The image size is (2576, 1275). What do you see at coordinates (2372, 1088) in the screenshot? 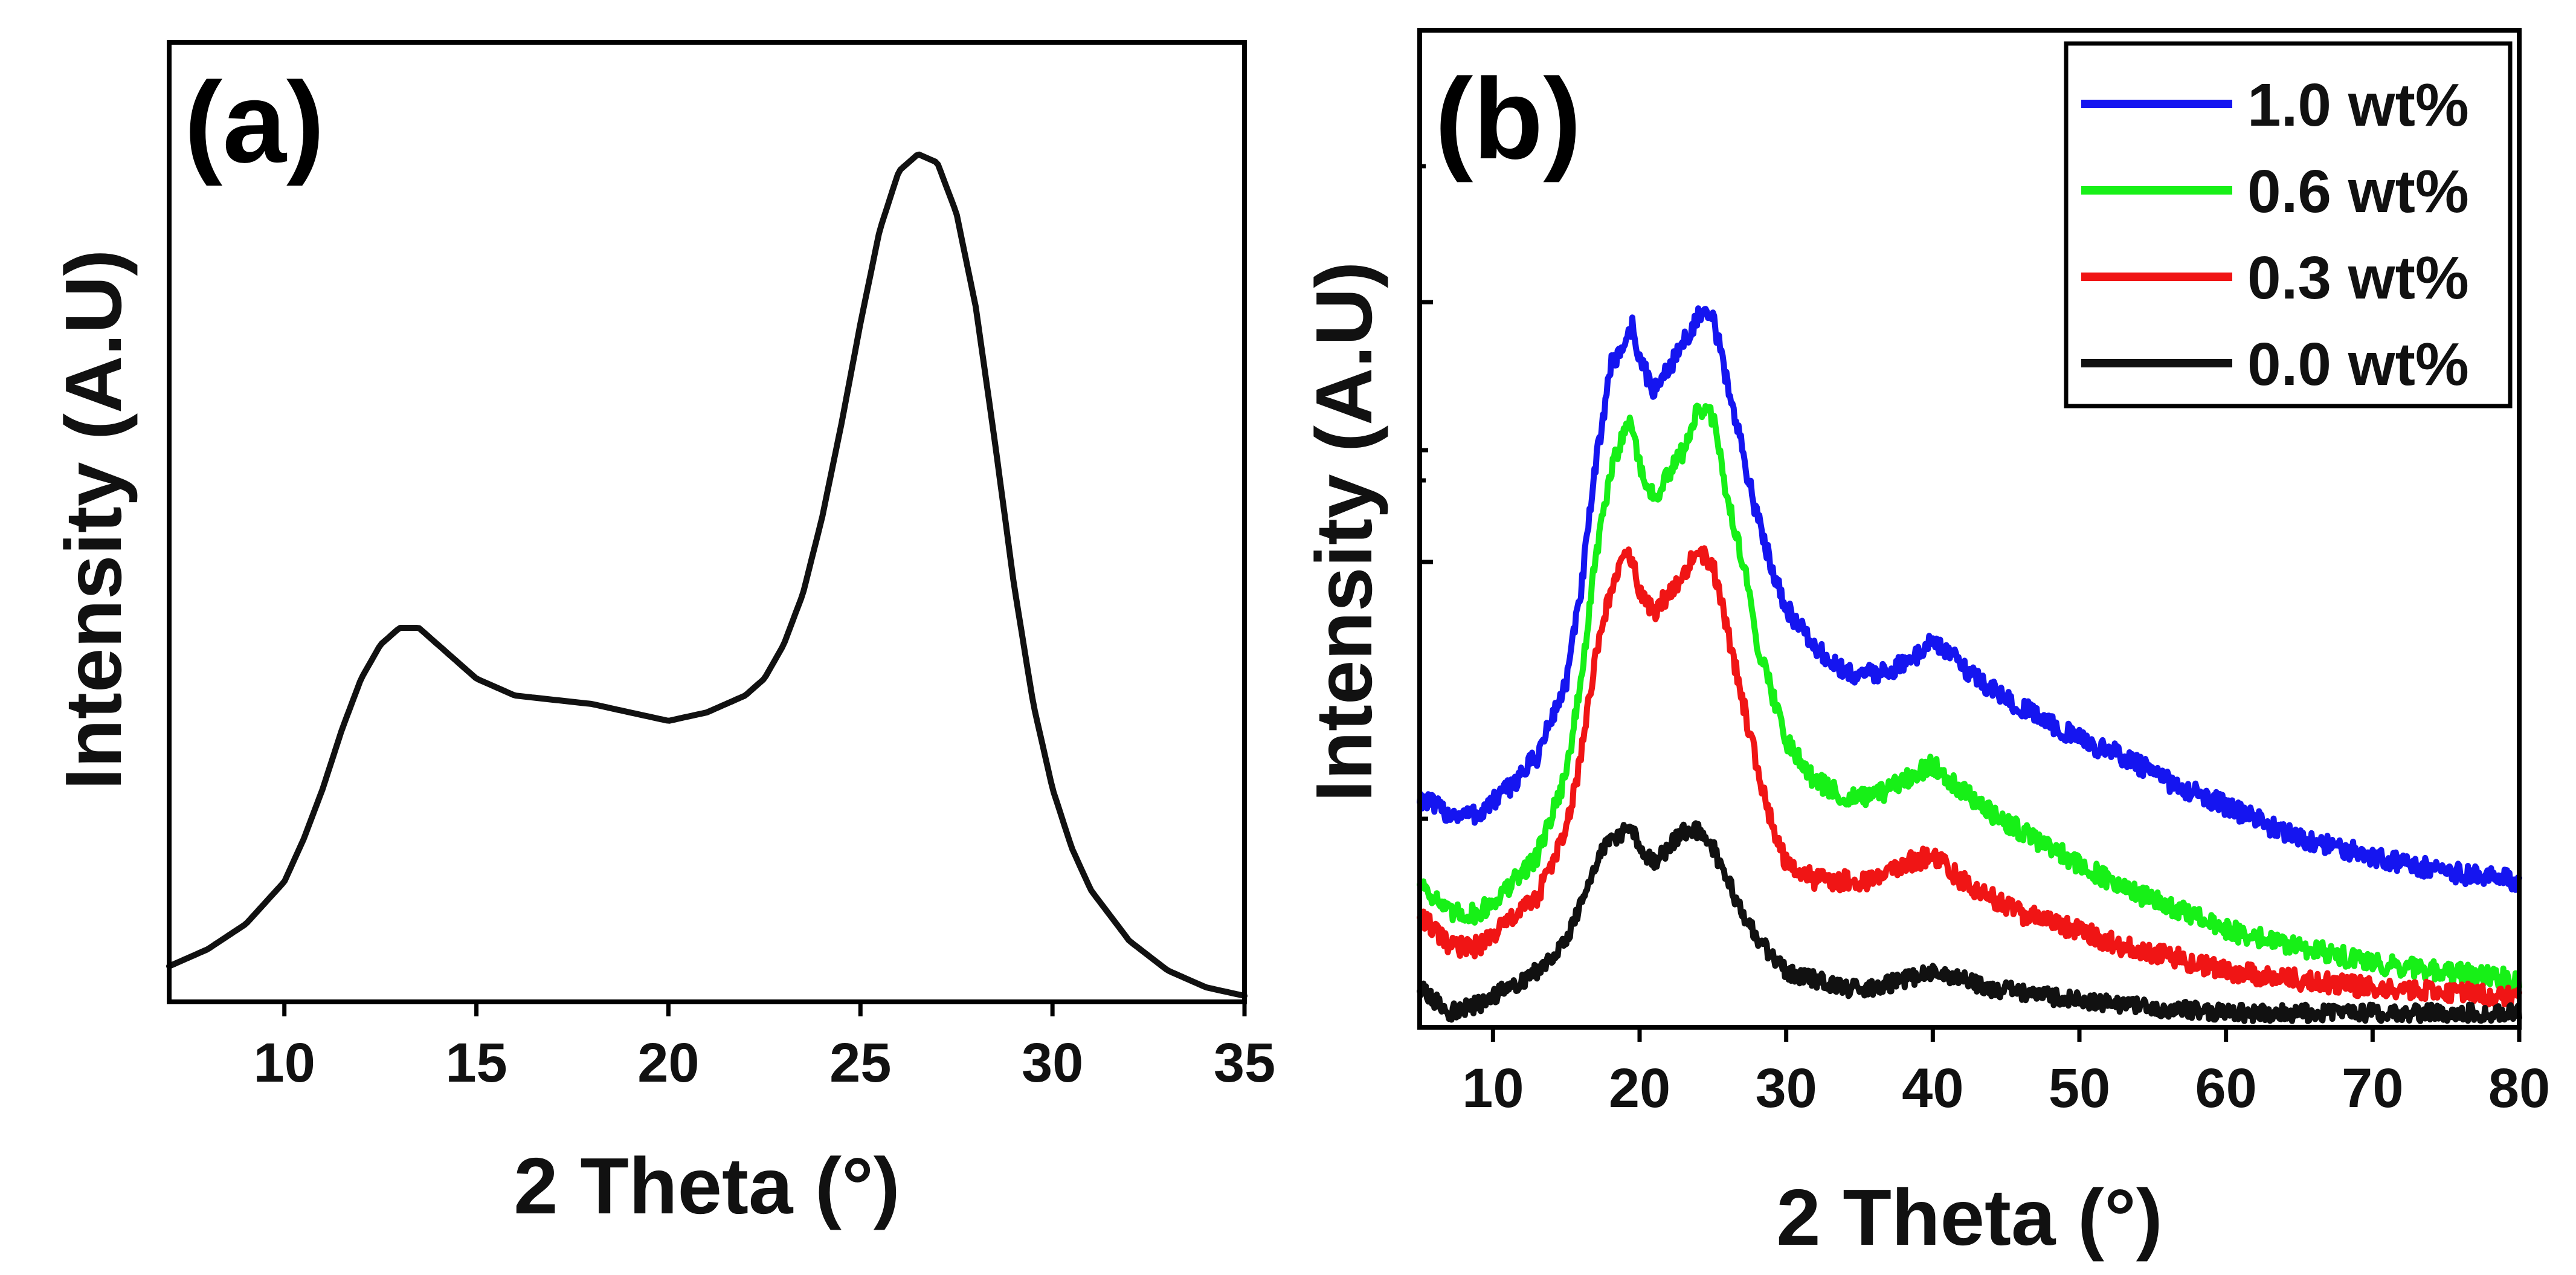
I see `x-tick-label: 70` at bounding box center [2372, 1088].